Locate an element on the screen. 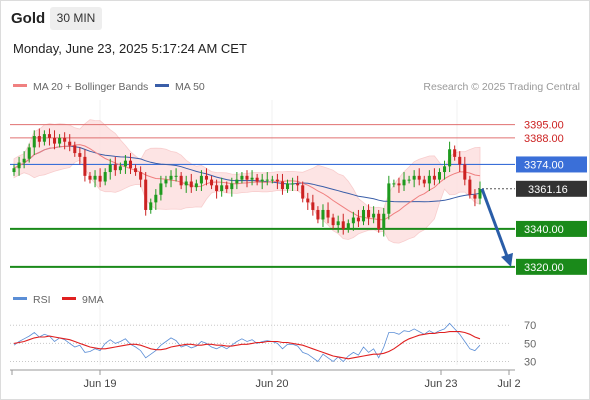 This screenshot has height=400, width=590. ma50-legend-label: MA 50 is located at coordinates (190, 87).